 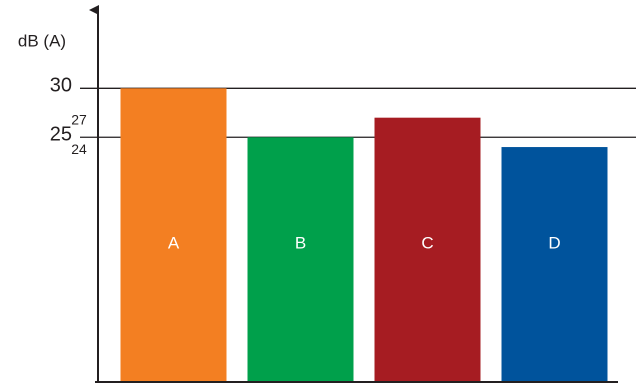 I want to click on y-axis-label: dB (A), so click(x=42, y=40).